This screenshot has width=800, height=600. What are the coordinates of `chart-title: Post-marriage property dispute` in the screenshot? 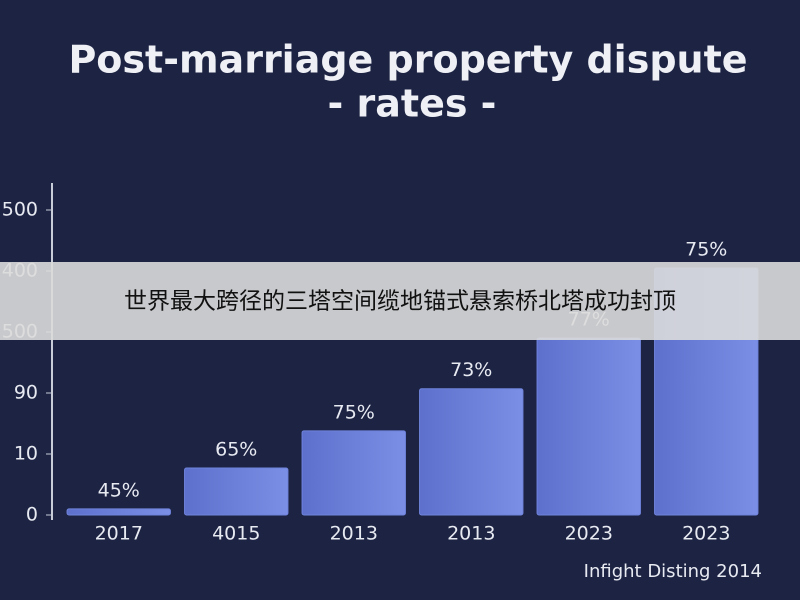 It's located at (407, 60).